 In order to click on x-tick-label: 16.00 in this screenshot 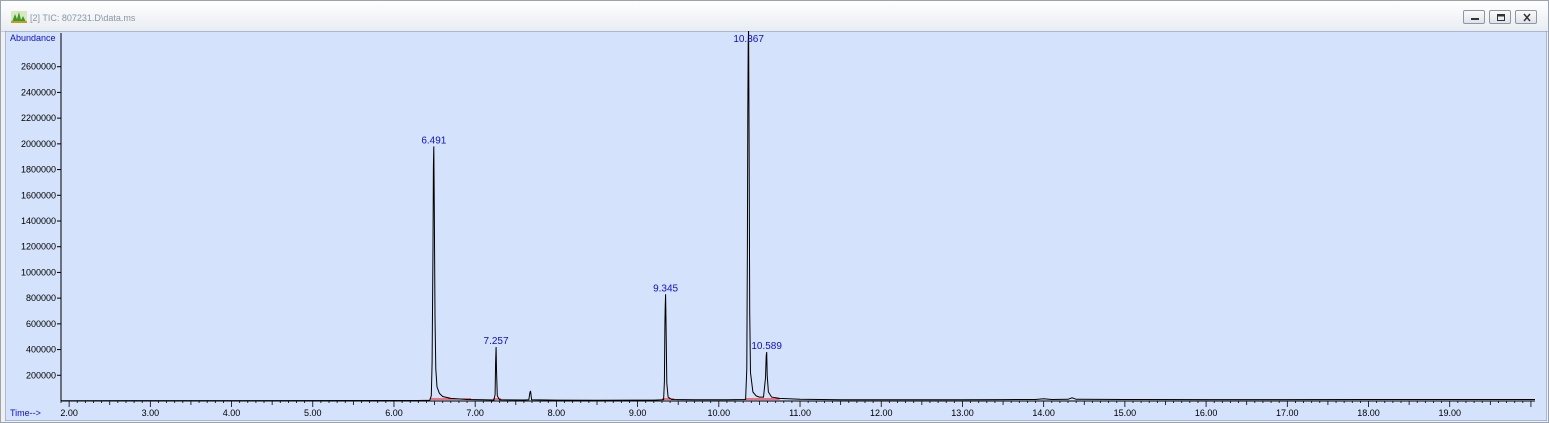, I will do `click(1206, 413)`.